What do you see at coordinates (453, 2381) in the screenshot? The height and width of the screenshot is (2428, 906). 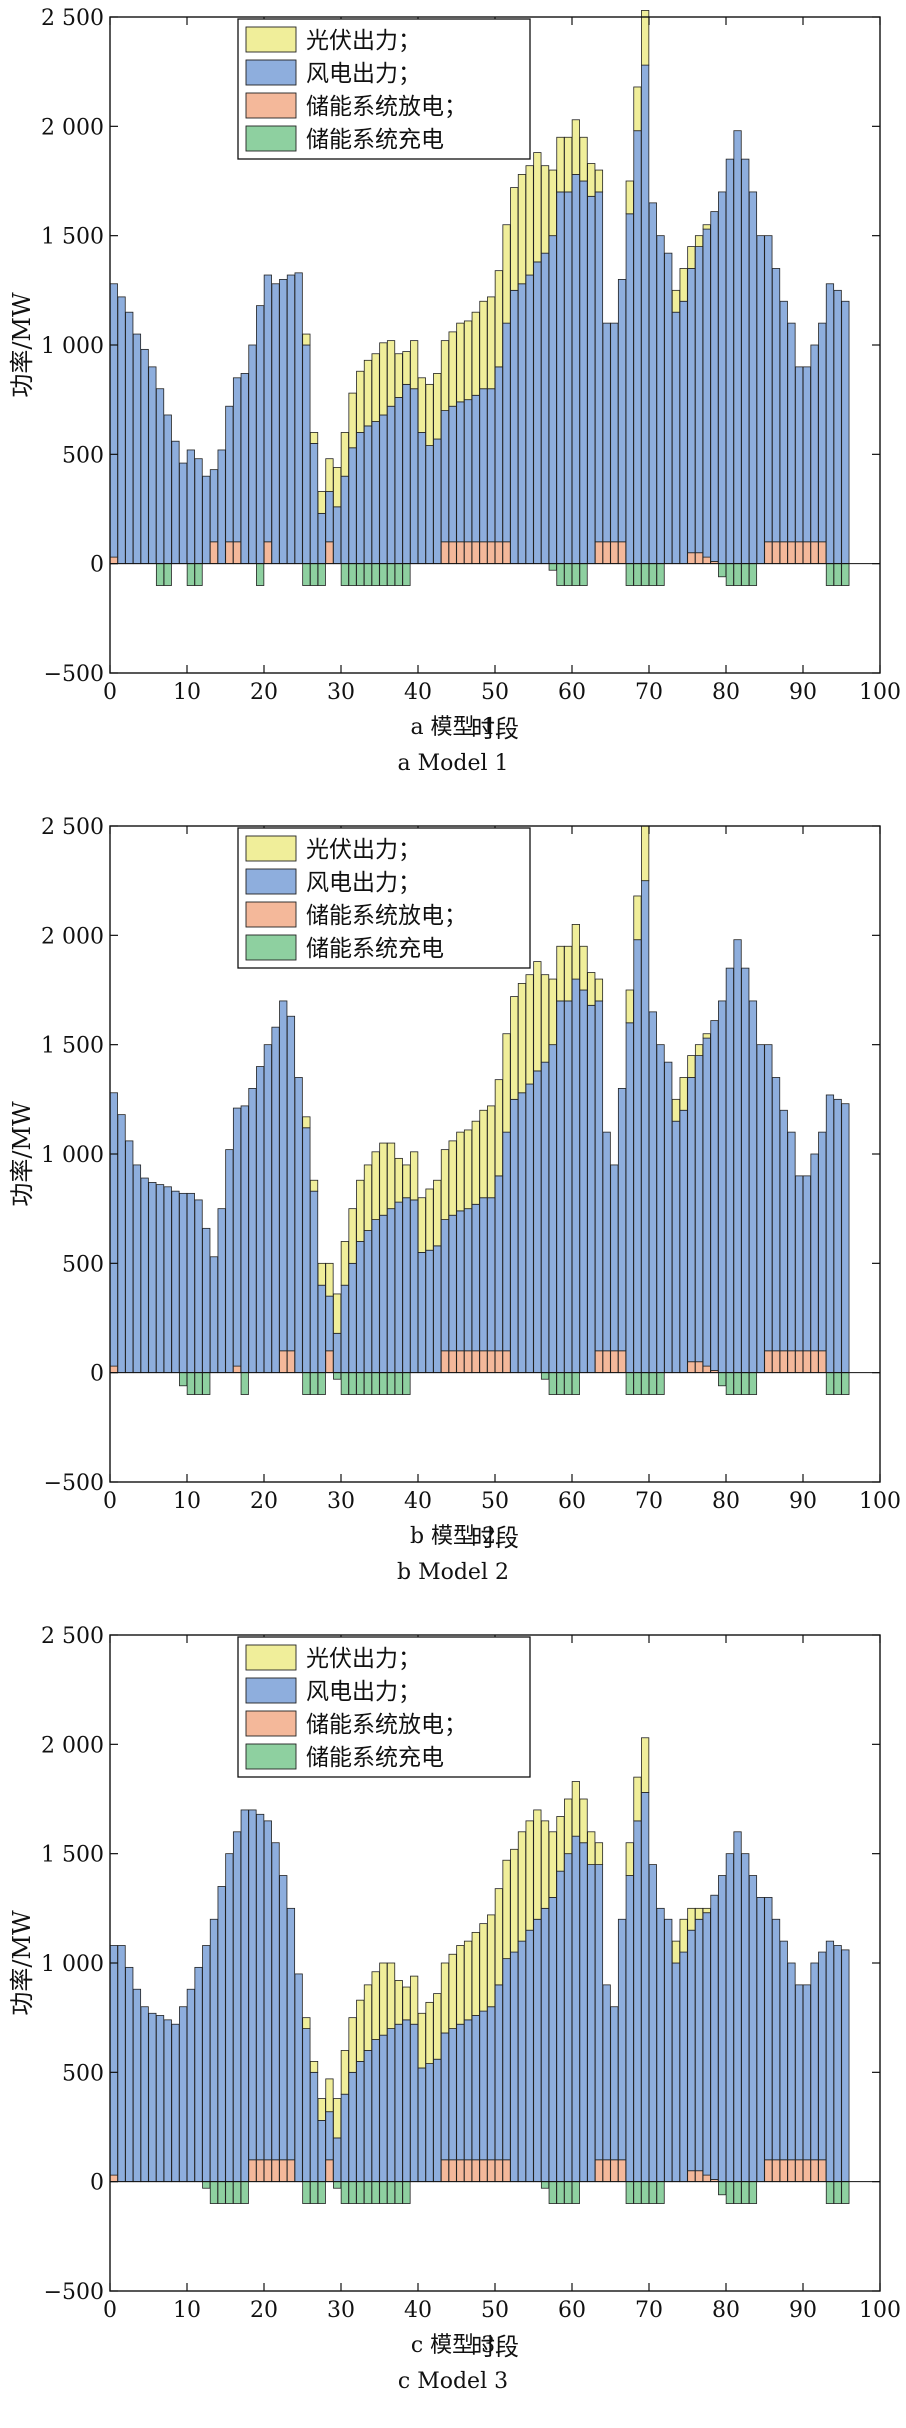 I see `caption-en: c Model 3` at bounding box center [453, 2381].